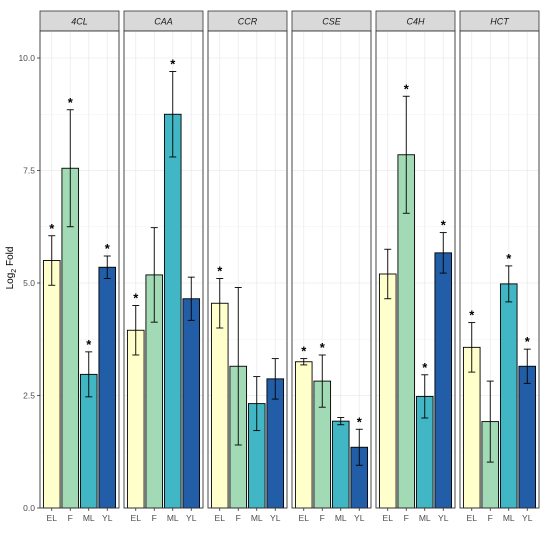 This screenshot has width=550, height=543. I want to click on y-tick-label: 2.5, so click(29, 396).